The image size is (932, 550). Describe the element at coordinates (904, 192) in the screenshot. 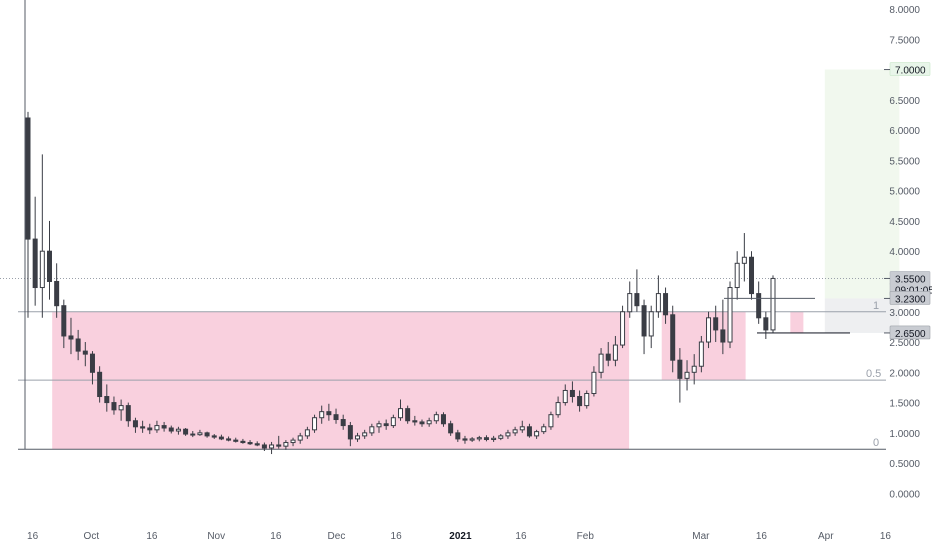

I see `y-tick-label: 5.0000` at that location.